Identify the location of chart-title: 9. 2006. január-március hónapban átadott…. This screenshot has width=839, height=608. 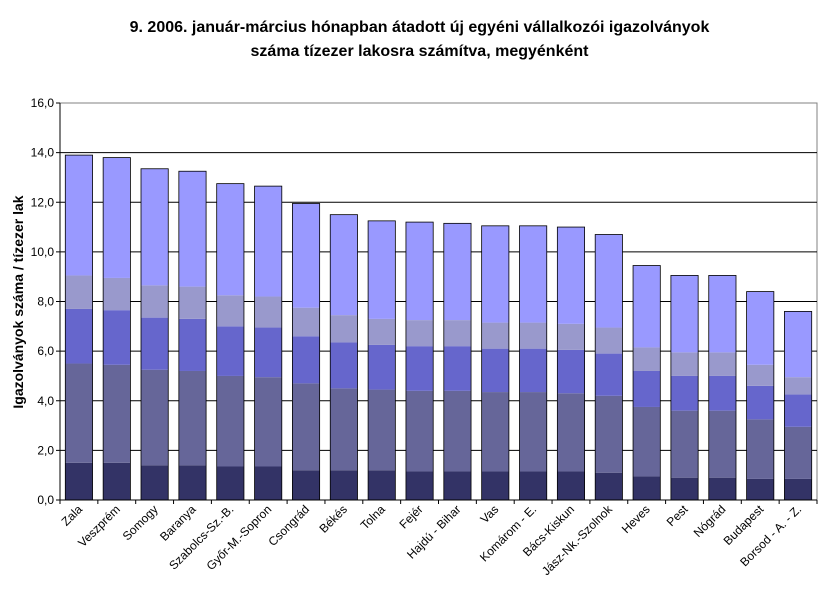
(419, 40).